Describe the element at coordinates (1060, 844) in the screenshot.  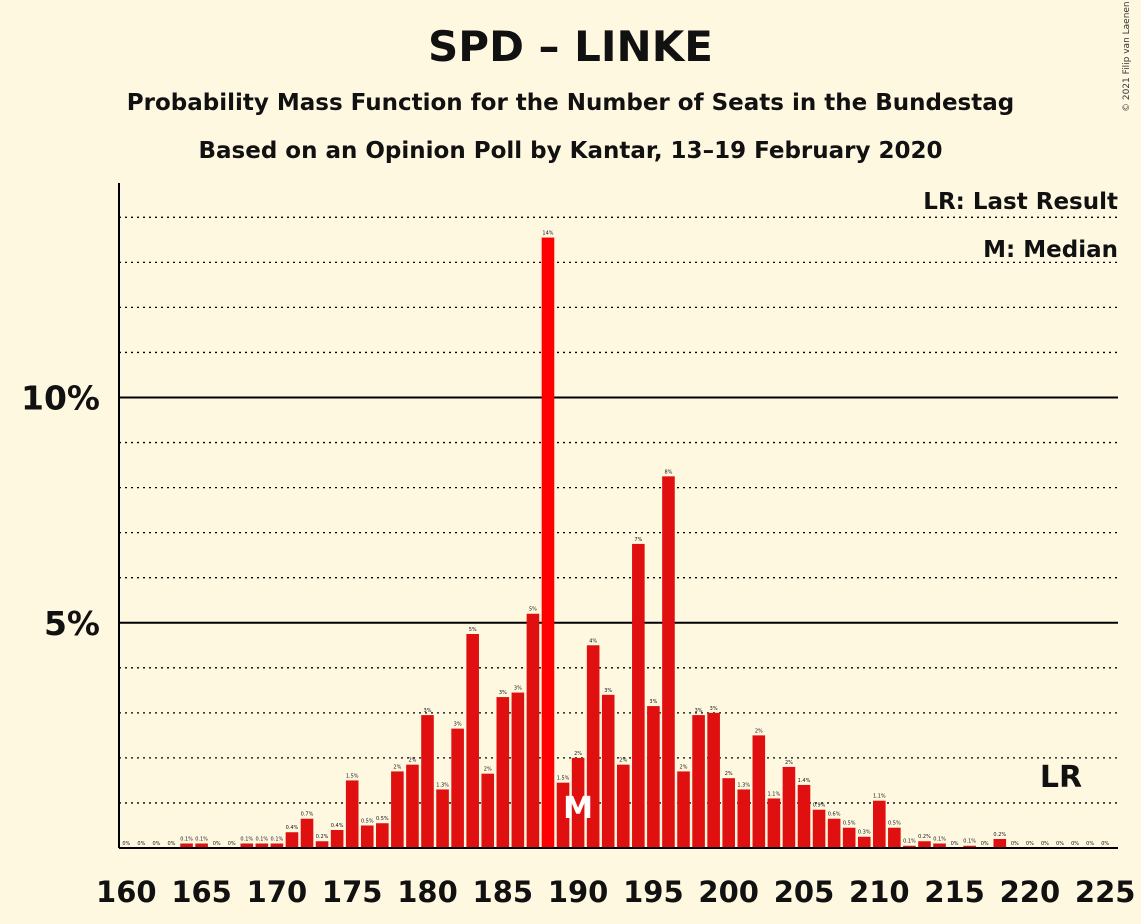
I see `bar-label-222: 0%` at that location.